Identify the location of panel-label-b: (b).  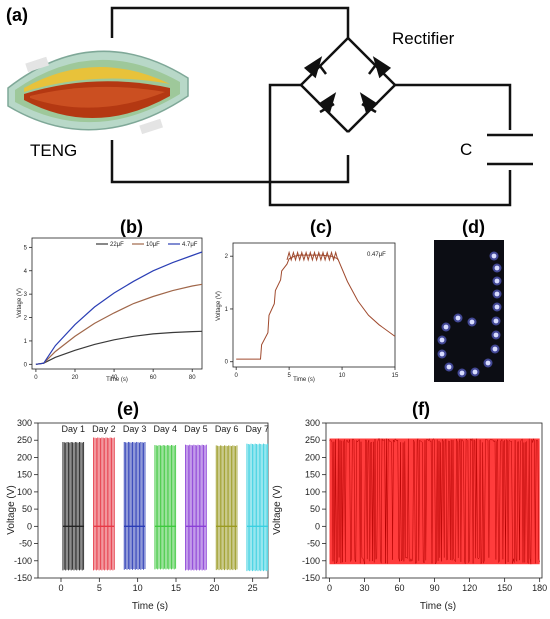
(131, 227).